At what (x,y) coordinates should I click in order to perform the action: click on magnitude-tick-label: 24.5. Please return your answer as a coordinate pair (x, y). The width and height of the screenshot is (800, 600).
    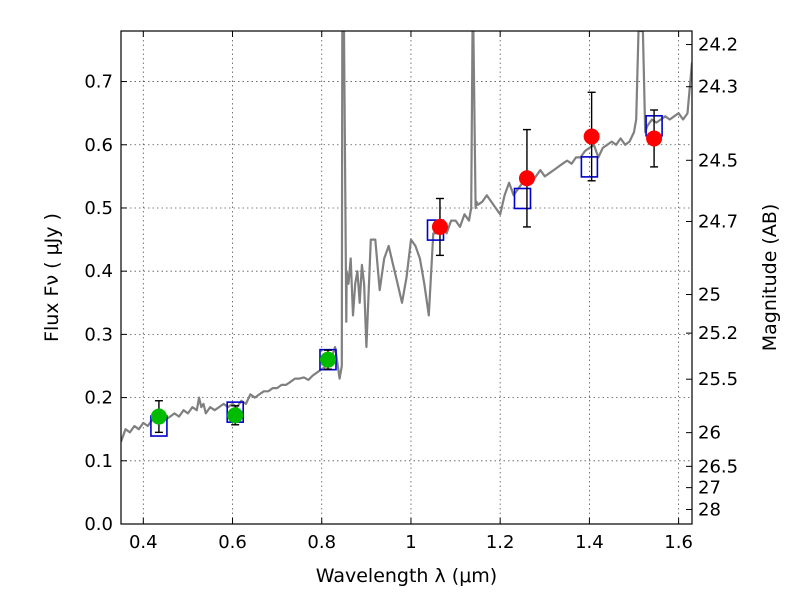
    Looking at the image, I should click on (718, 160).